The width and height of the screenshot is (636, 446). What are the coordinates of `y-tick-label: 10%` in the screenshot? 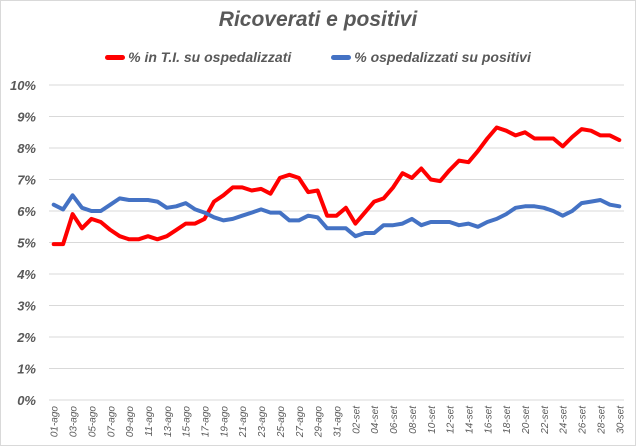 It's located at (23, 85).